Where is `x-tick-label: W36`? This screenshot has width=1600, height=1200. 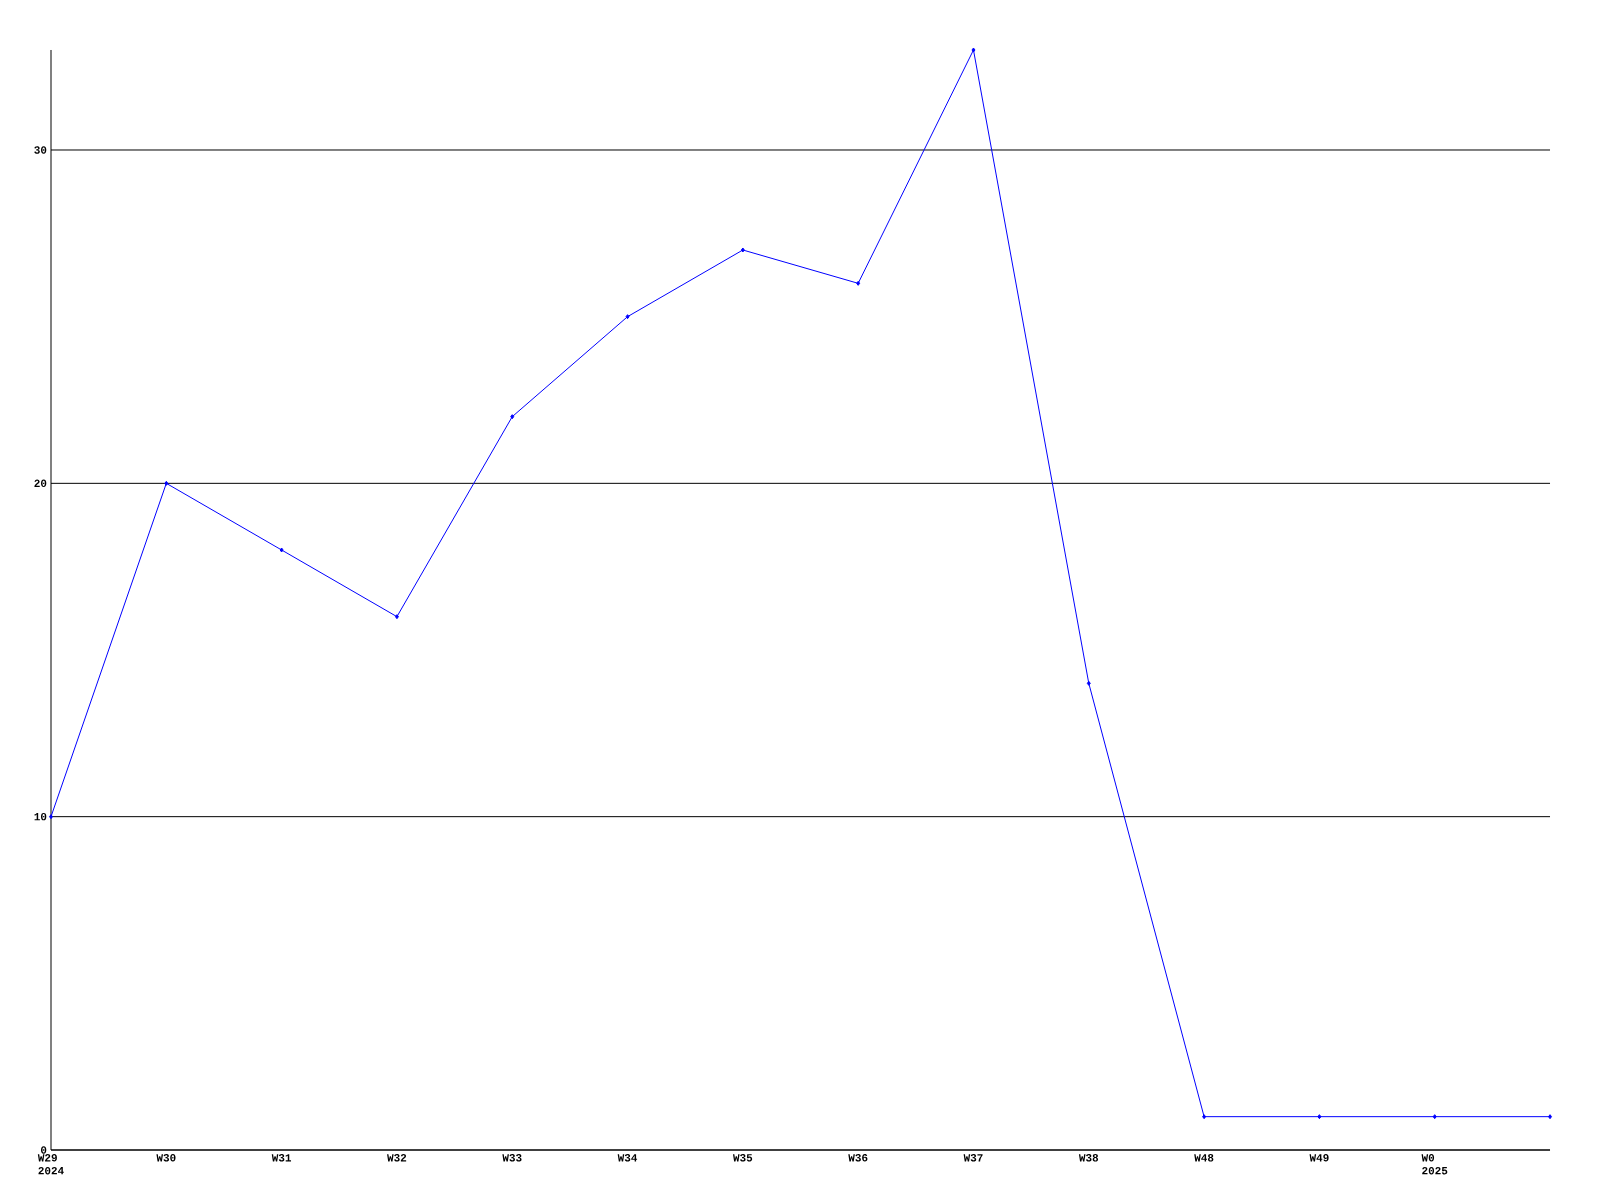
x-tick-label: W36 is located at coordinates (858, 1158).